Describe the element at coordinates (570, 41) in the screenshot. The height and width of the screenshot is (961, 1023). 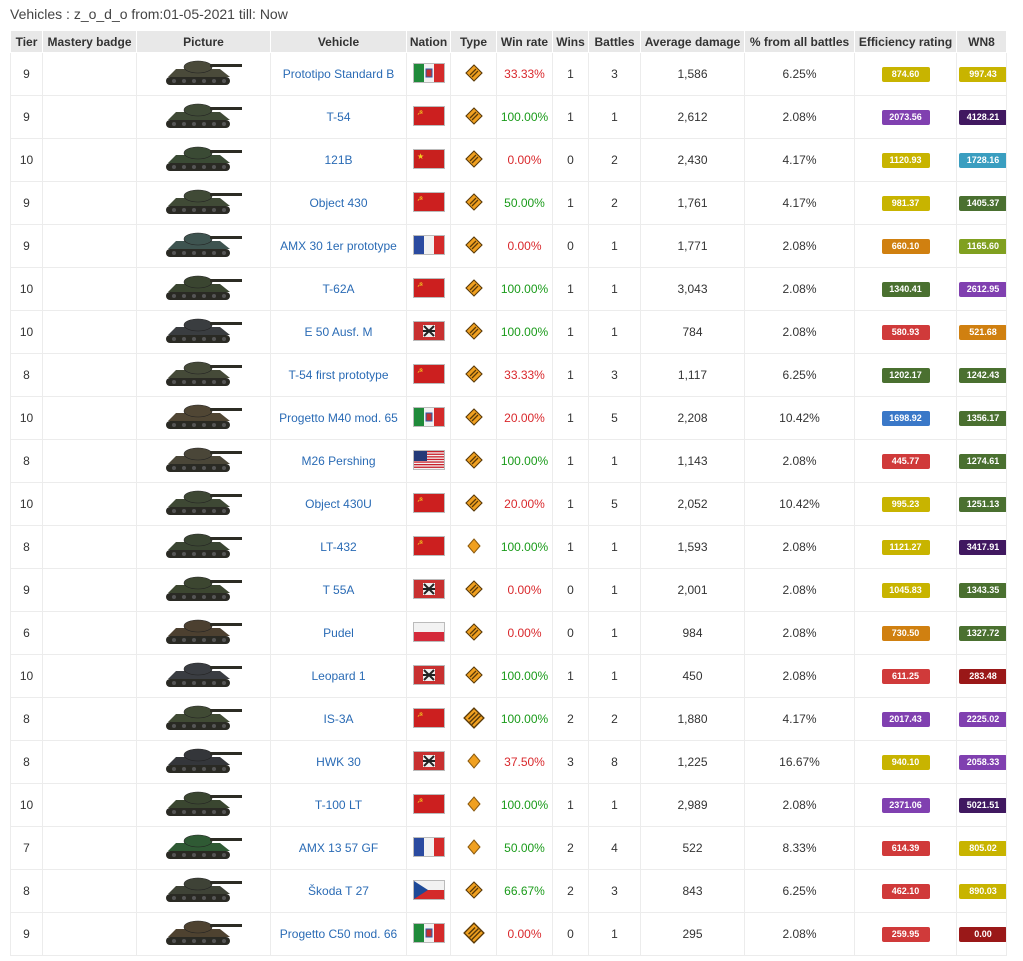
I see `col-header-wins: Wins` at that location.